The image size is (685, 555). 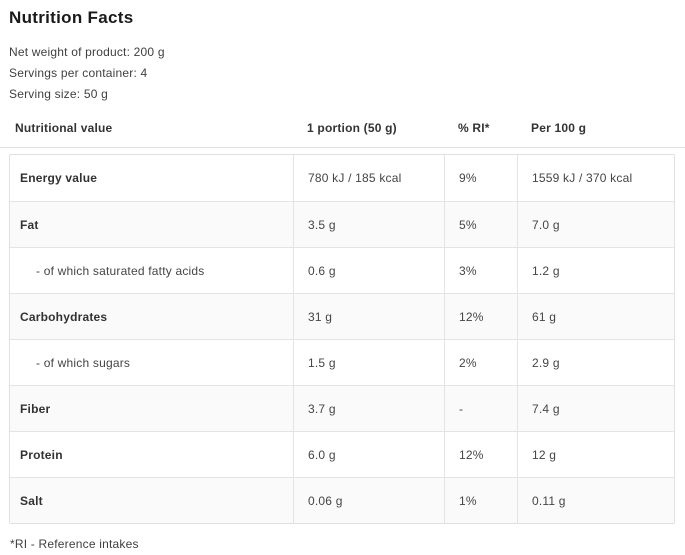 I want to click on cell-ri-value: 1%, so click(x=480, y=500).